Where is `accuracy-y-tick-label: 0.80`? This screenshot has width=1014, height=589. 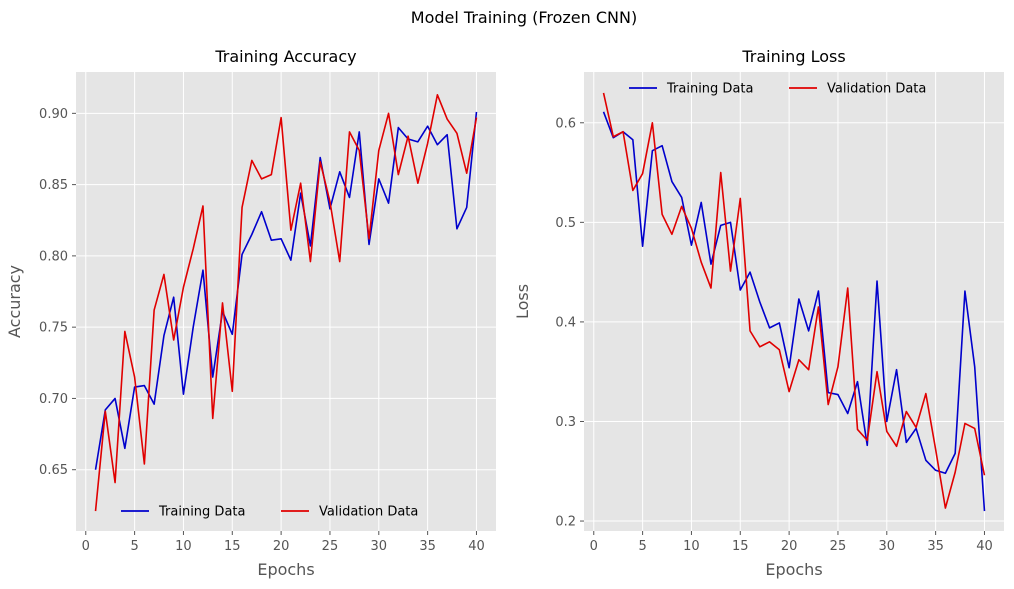 accuracy-y-tick-label: 0.80 is located at coordinates (53, 256).